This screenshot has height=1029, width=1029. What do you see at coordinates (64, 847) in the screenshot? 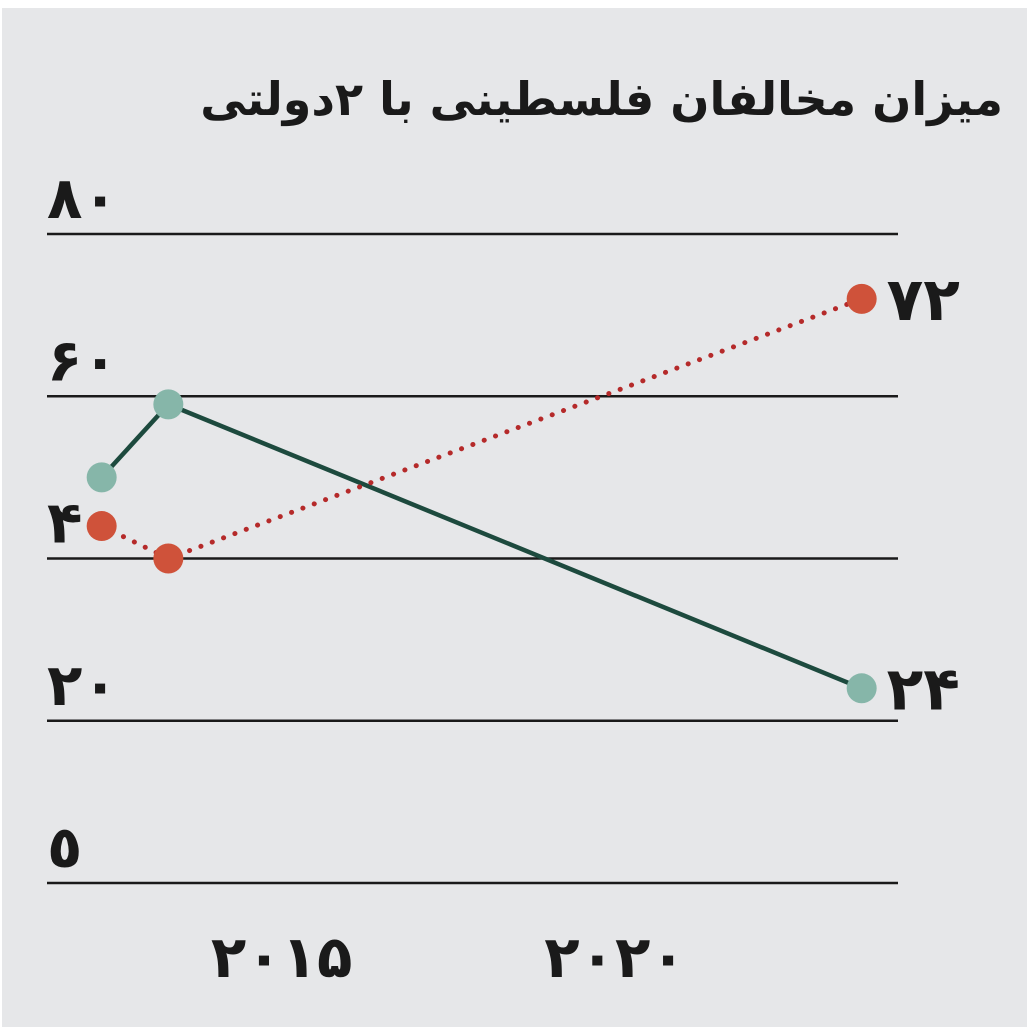
I see `y-tick-label-0: ٥` at bounding box center [64, 847].